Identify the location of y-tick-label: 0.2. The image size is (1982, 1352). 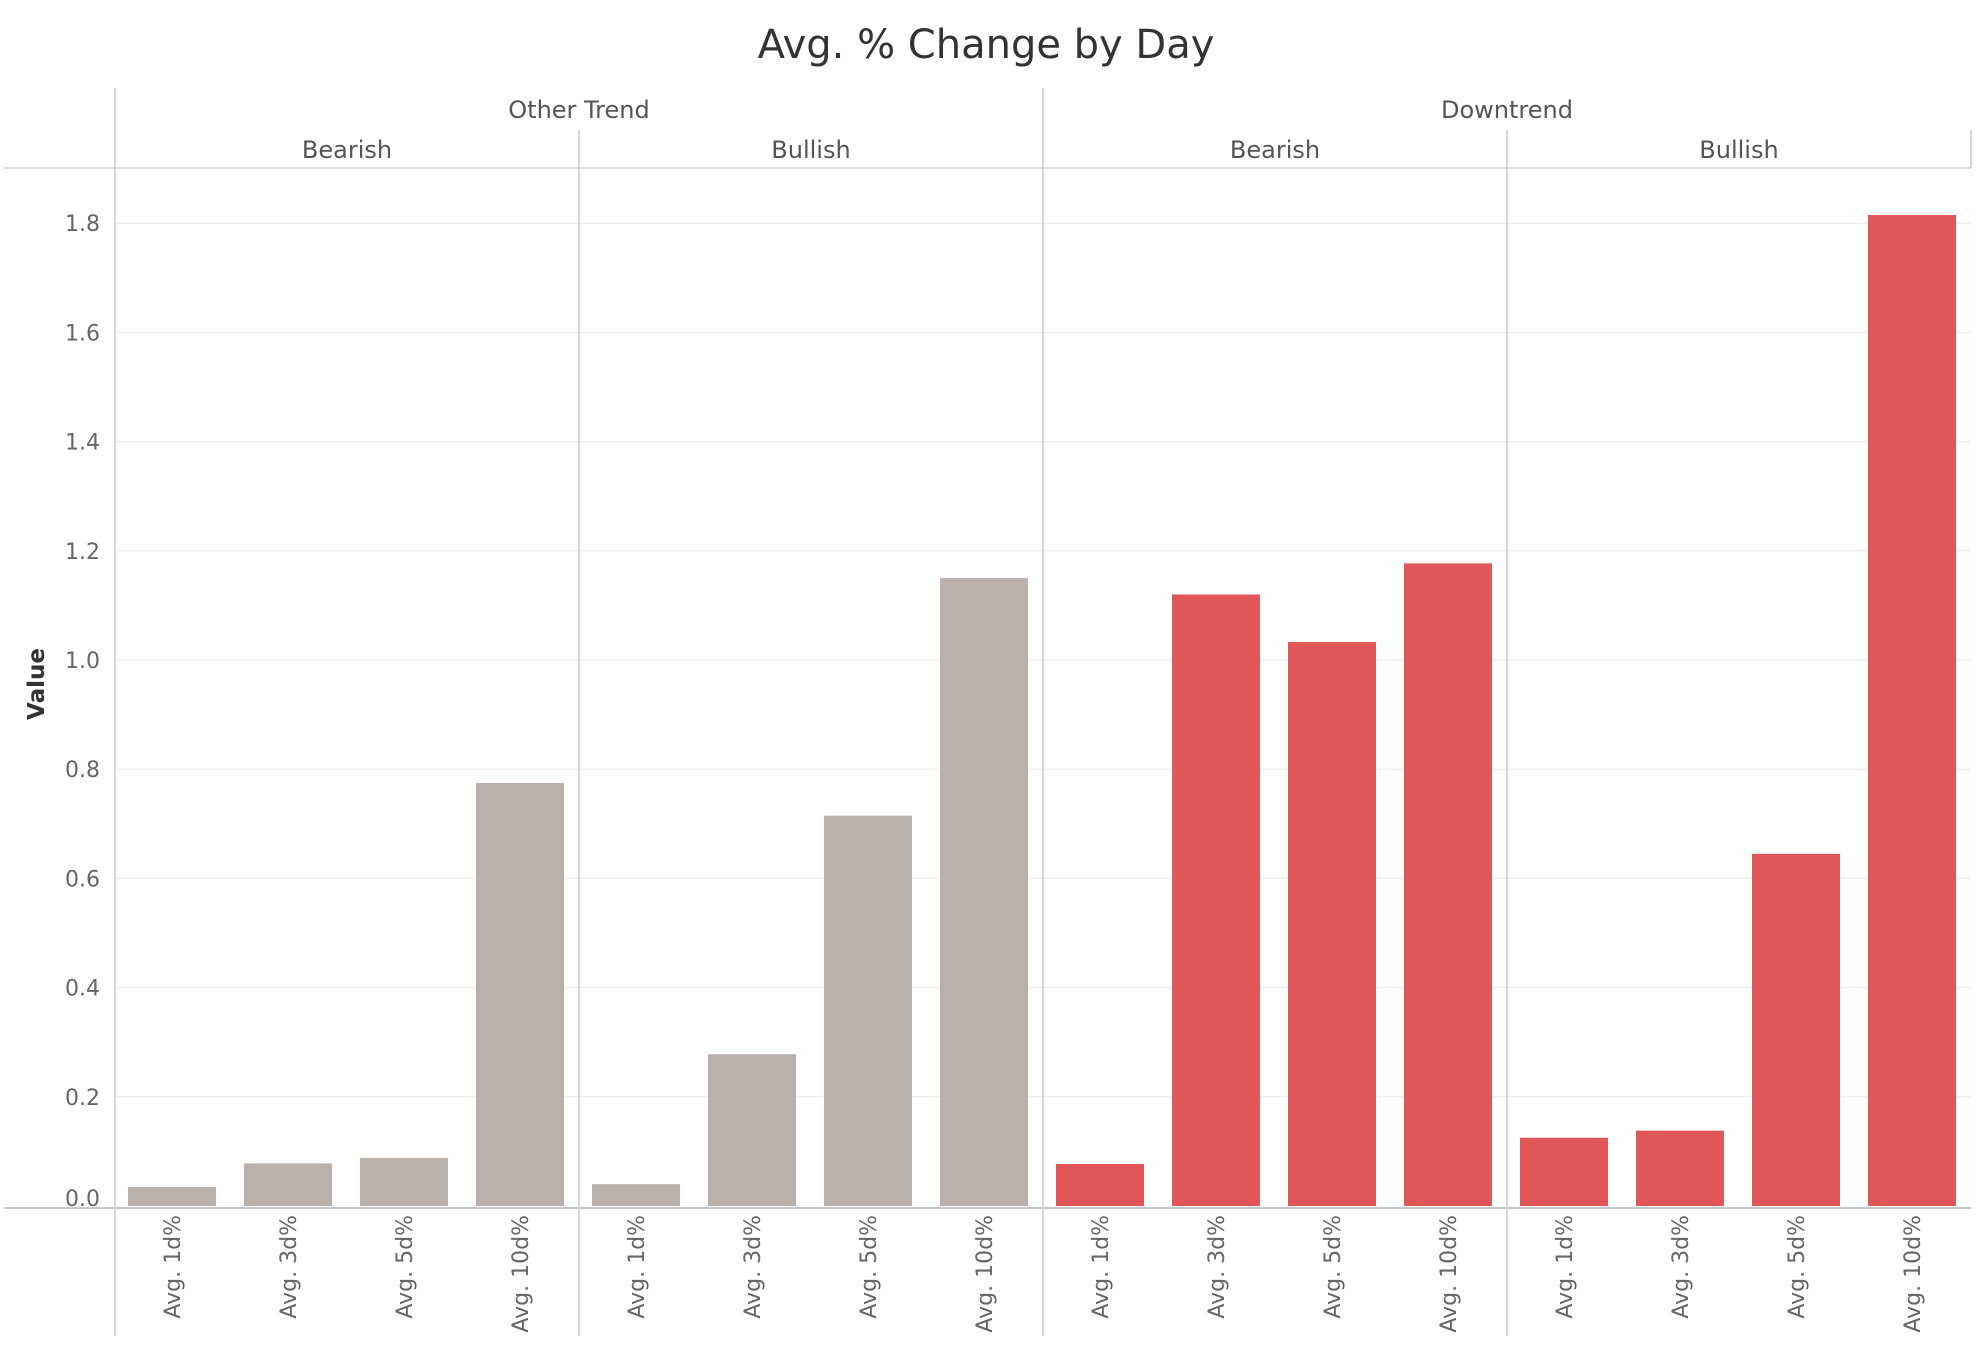
(82, 1098).